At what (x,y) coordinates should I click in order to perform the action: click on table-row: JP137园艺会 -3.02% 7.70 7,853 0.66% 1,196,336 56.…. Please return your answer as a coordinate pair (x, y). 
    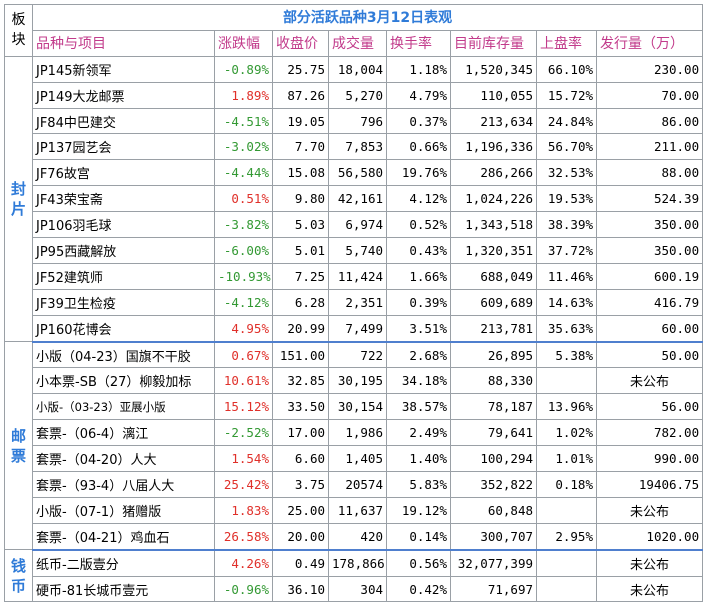
    Looking at the image, I should click on (354, 147).